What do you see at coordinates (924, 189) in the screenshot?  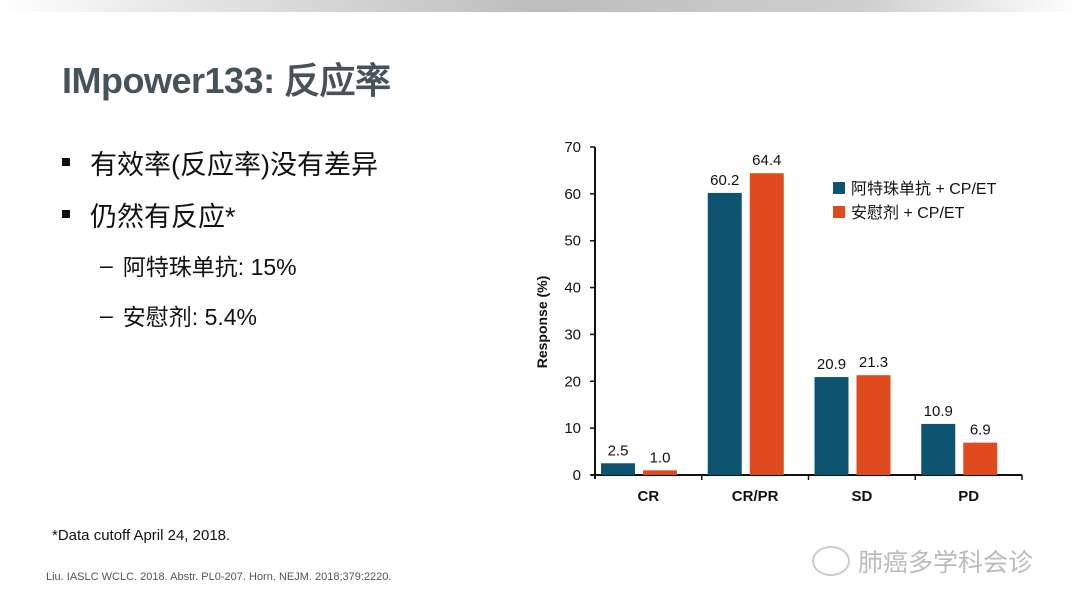 I see `legend-label-atezolizumab: 阿特珠单抗 + CP/ET` at bounding box center [924, 189].